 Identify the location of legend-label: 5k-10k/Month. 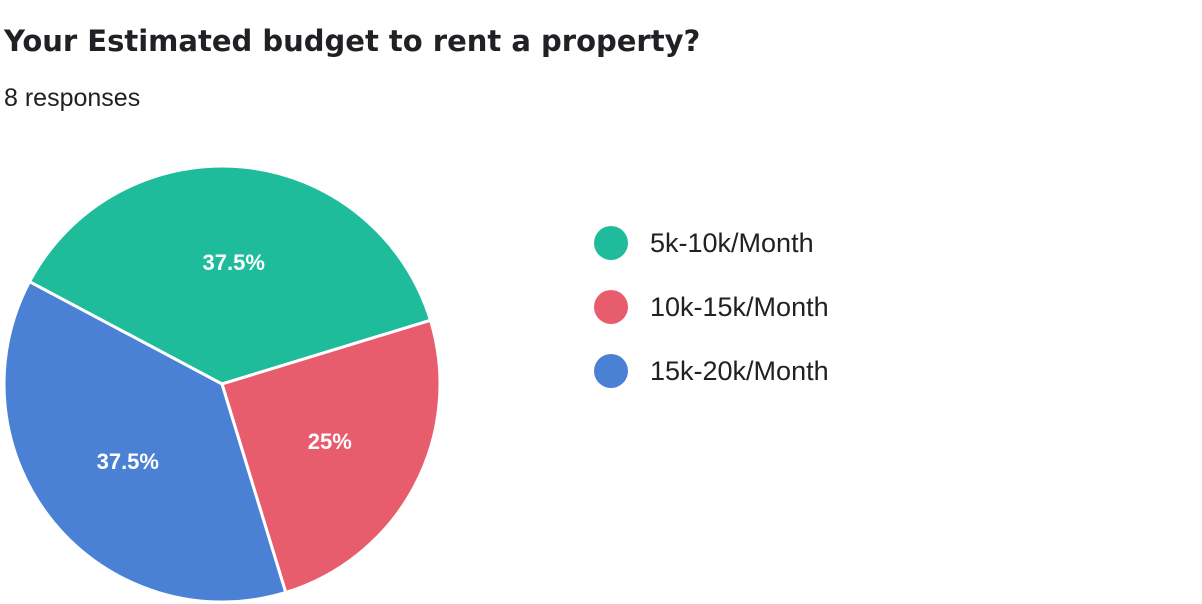
(732, 242).